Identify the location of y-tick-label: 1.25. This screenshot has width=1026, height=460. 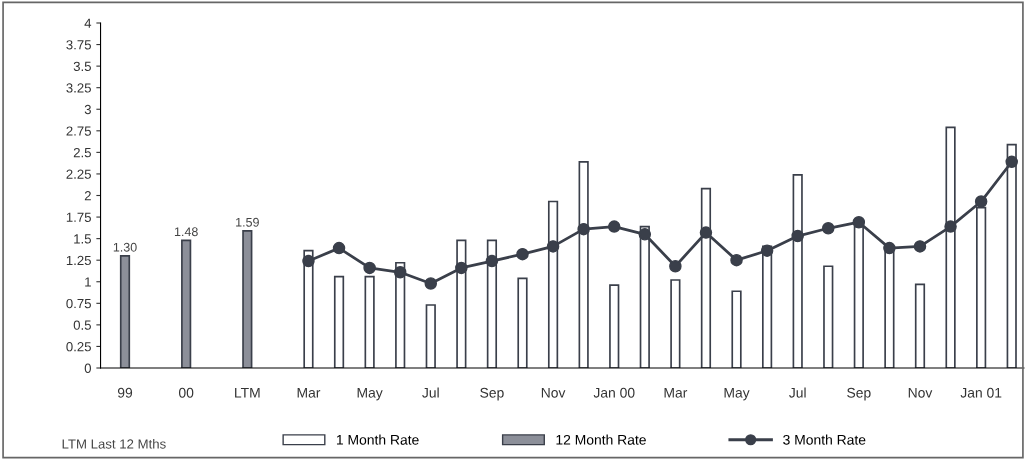
(78, 260).